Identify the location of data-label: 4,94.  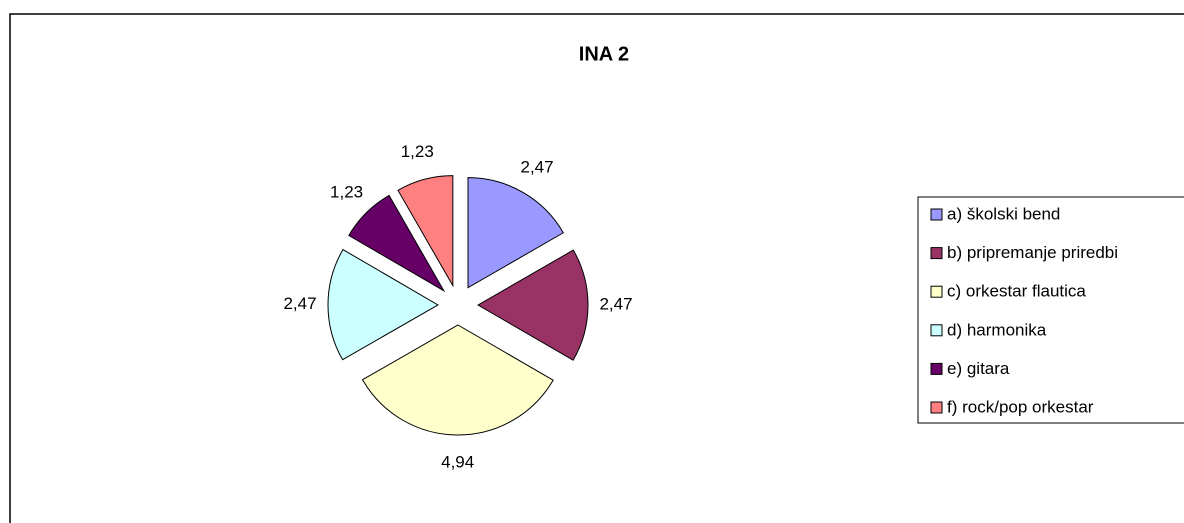
(457, 461).